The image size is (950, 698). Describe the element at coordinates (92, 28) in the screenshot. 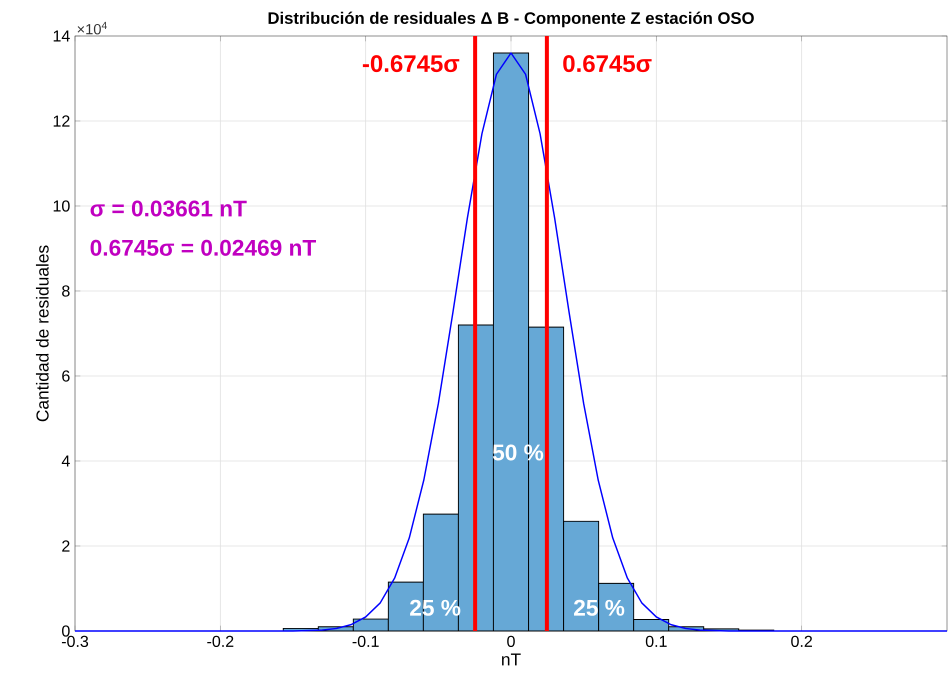

I see `text: ×10$^{4}$` at that location.